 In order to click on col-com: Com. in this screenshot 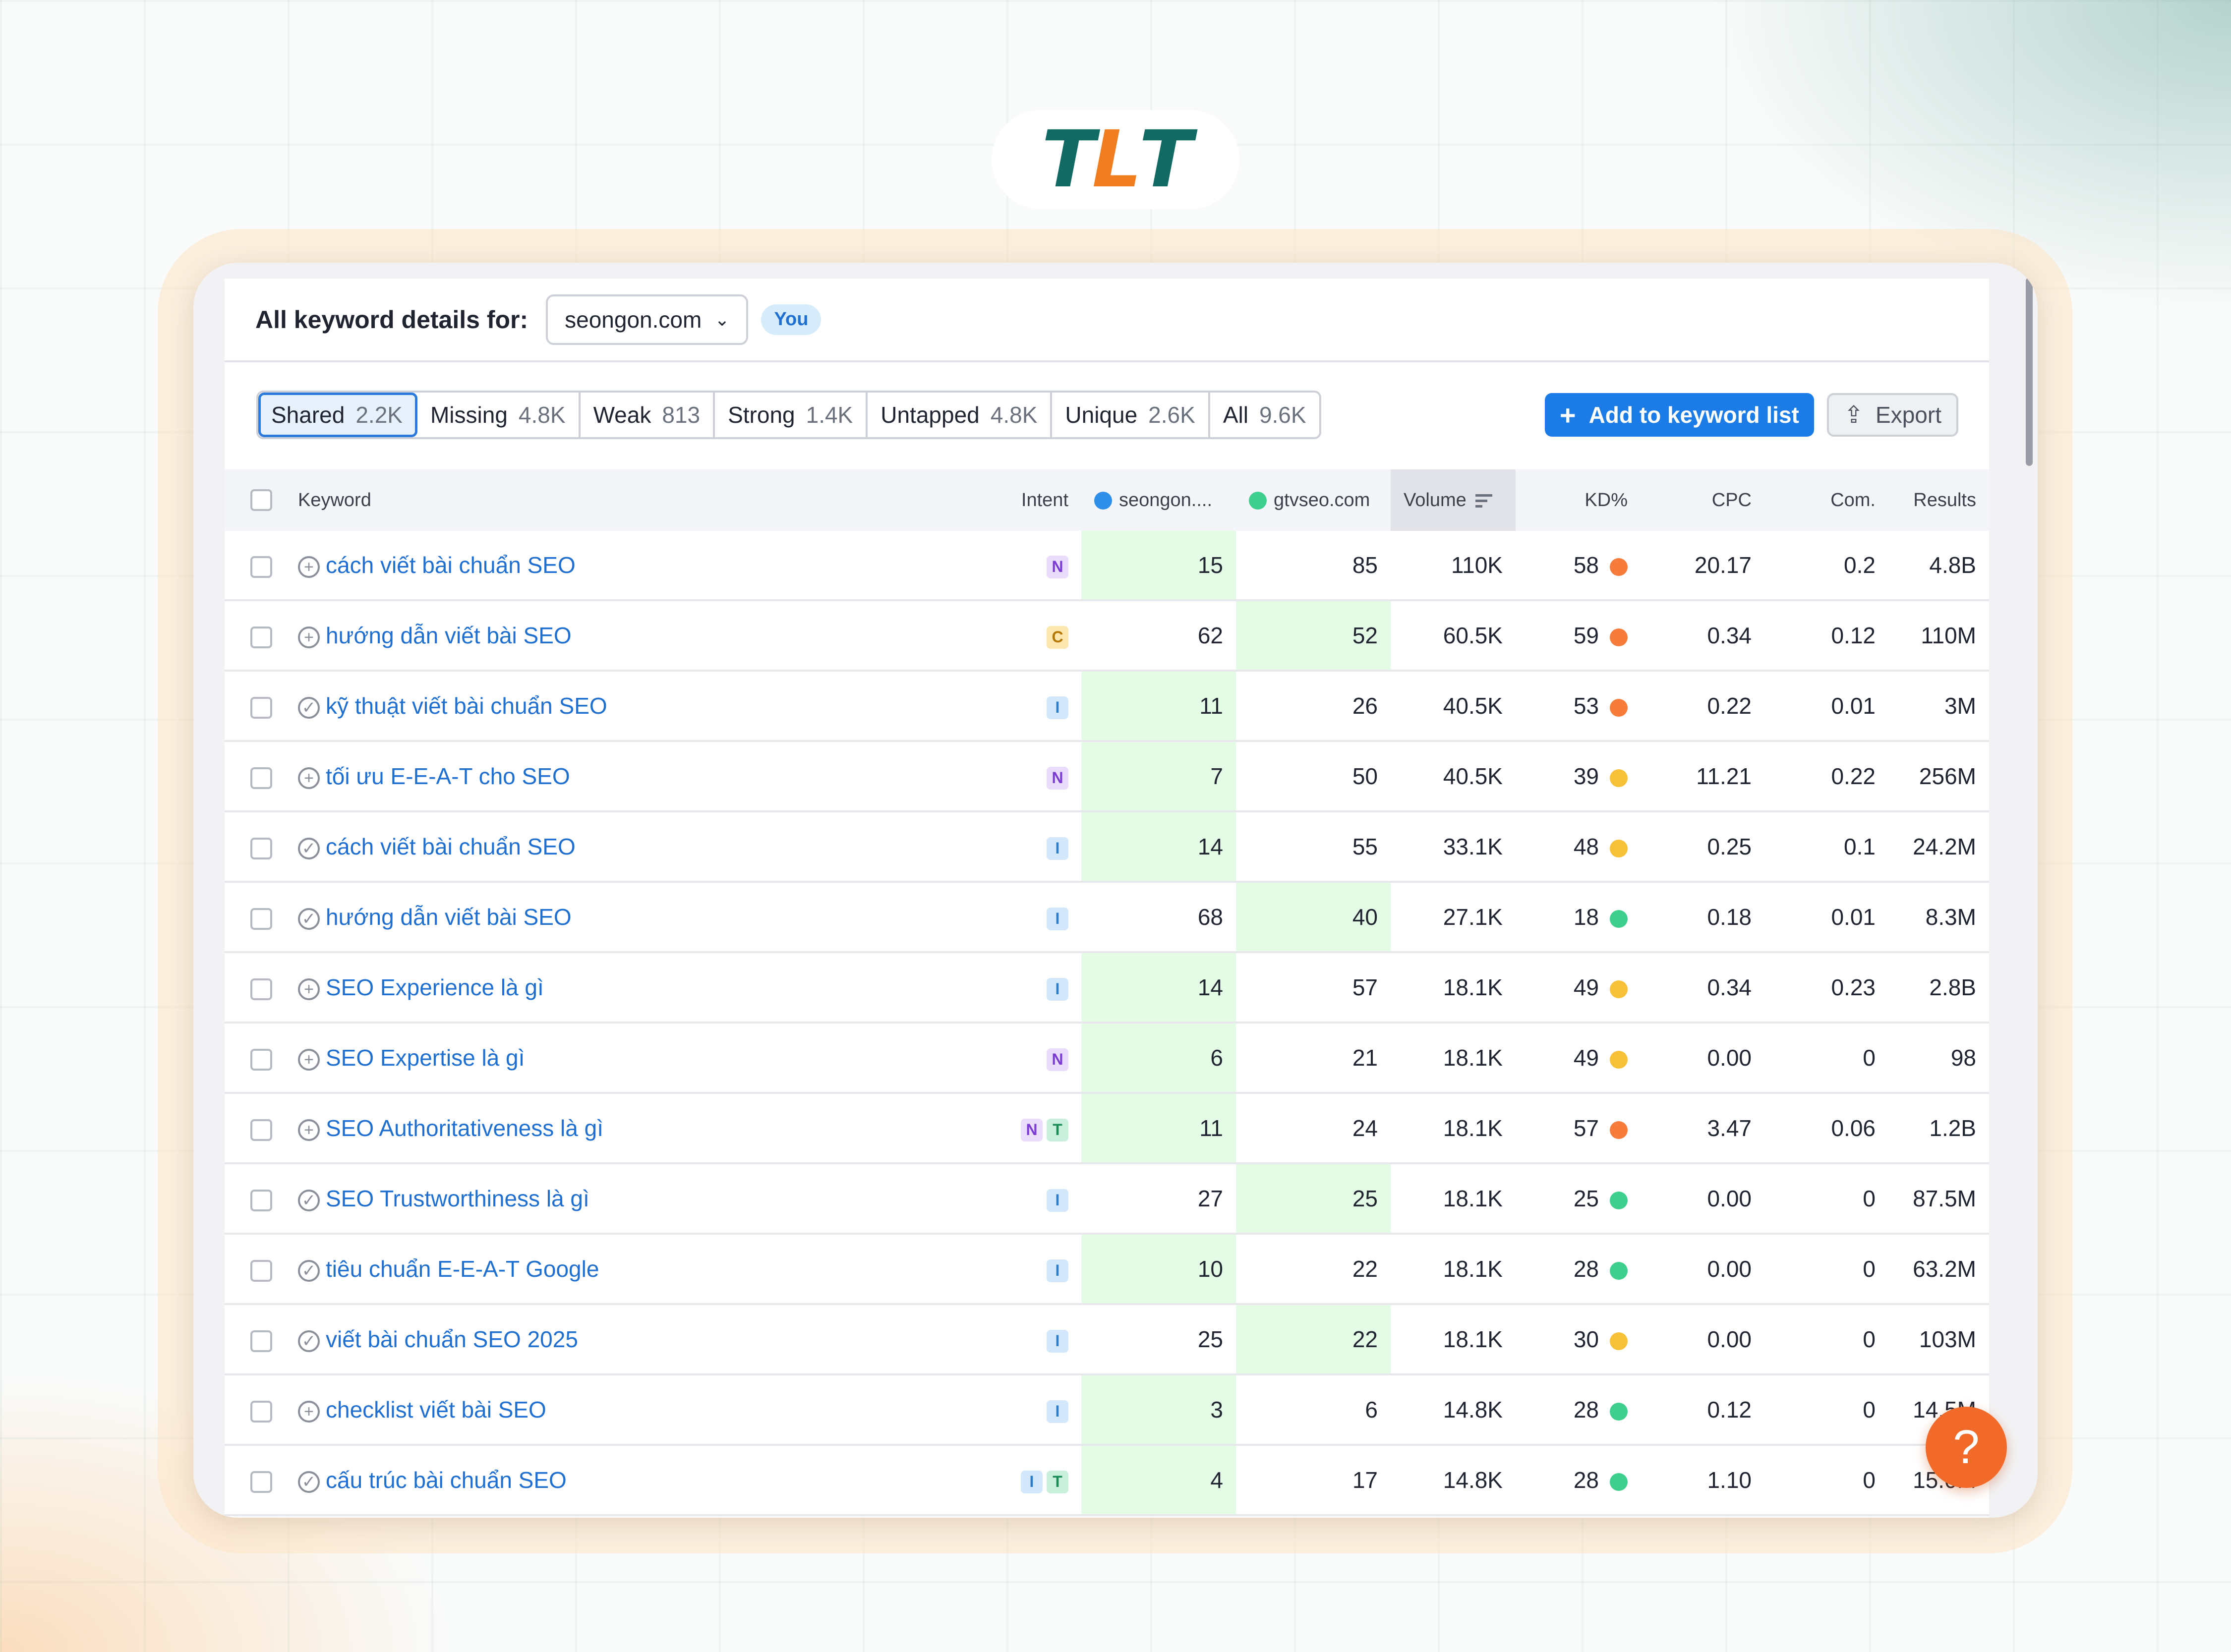, I will do `click(1826, 500)`.